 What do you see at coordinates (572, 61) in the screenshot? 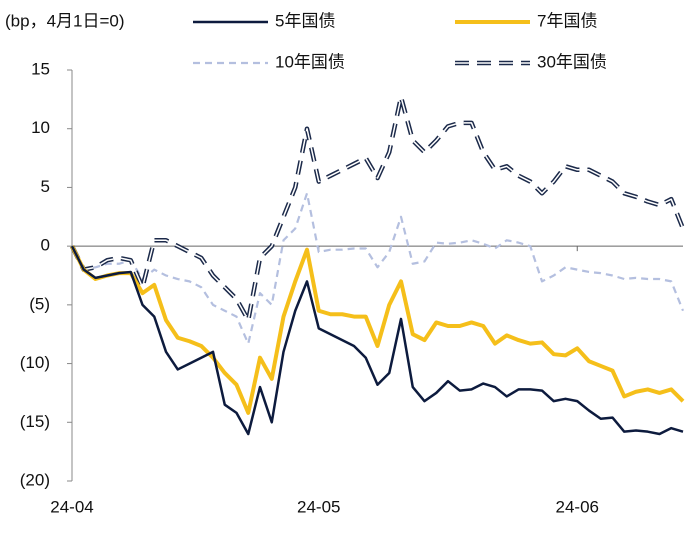
I see `legend-label: 30年国债` at bounding box center [572, 61].